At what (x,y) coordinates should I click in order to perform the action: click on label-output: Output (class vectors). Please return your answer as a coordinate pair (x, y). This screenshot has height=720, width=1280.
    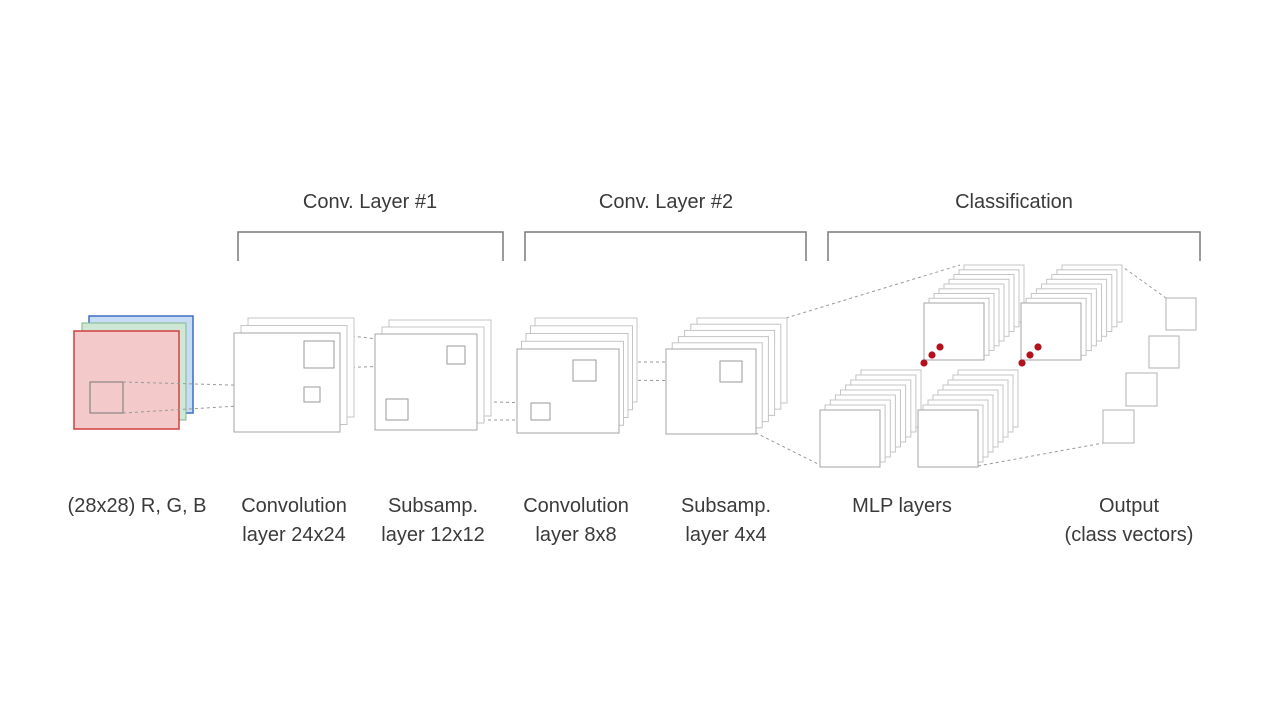
    Looking at the image, I should click on (1129, 521).